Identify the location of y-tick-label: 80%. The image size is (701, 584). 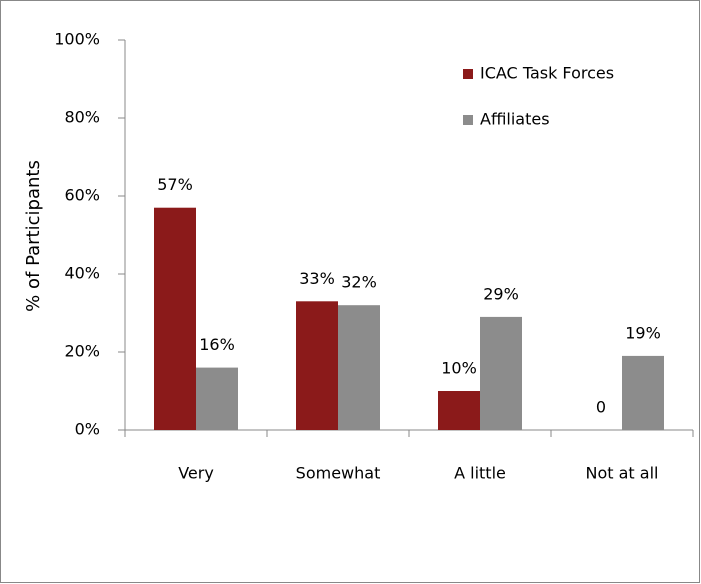
(82, 117).